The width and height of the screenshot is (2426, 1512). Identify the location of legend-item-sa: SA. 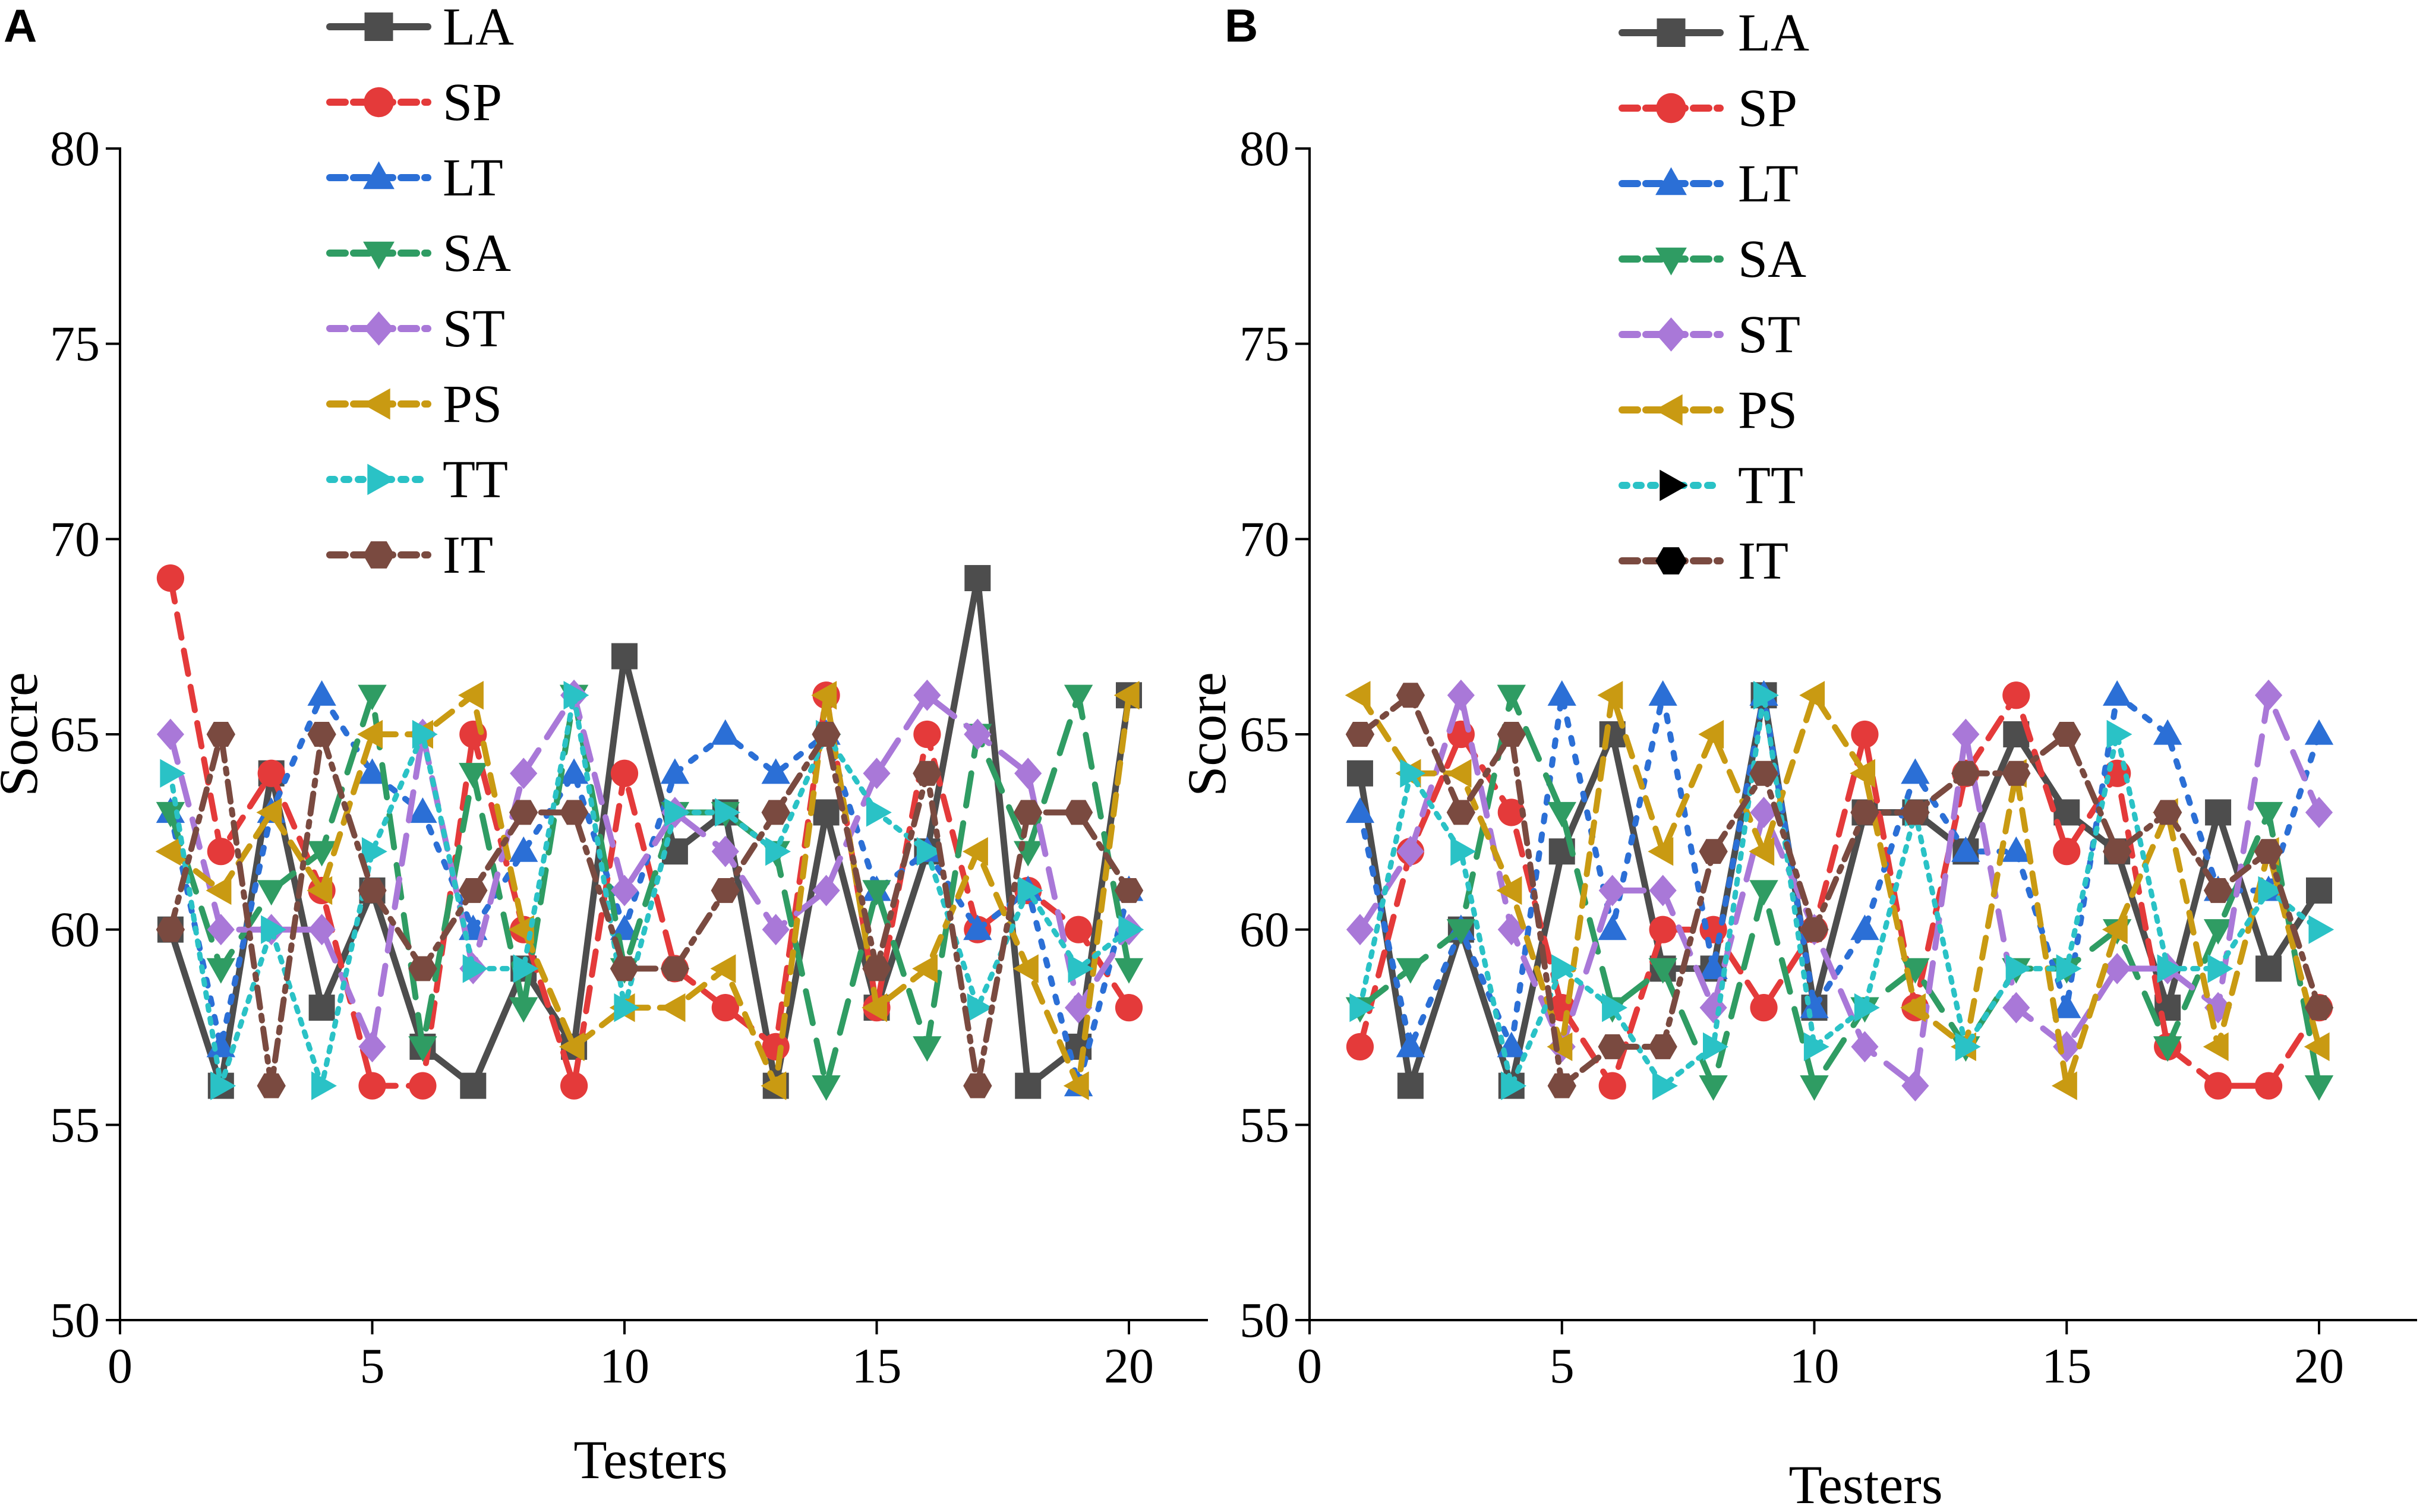
(418, 254).